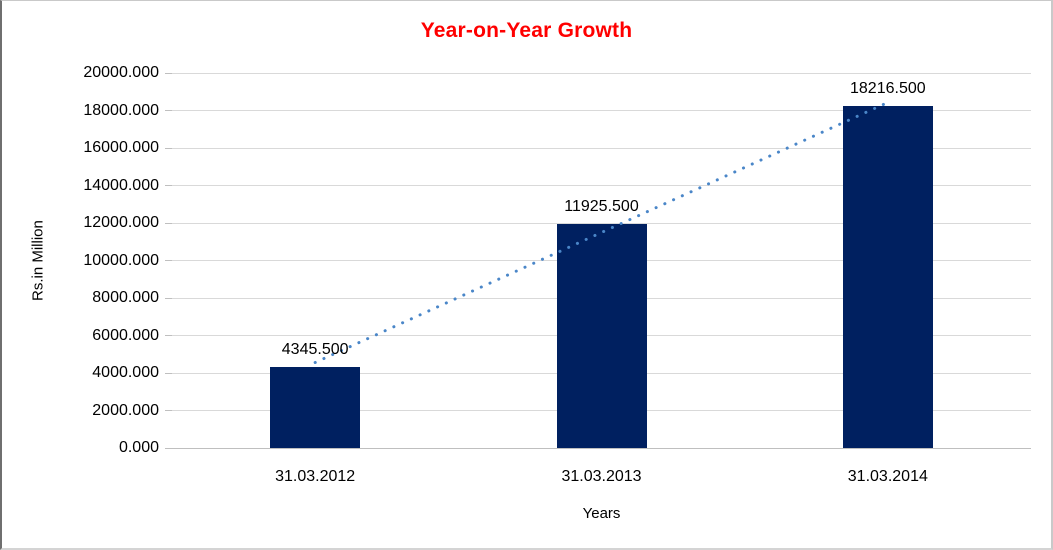  Describe the element at coordinates (601, 448) in the screenshot. I see `x-axis-line` at that location.